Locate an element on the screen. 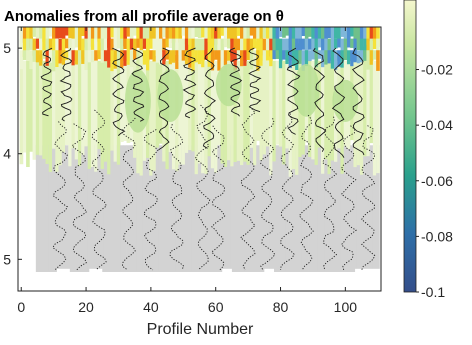  x-tick-label: 40 is located at coordinates (151, 307).